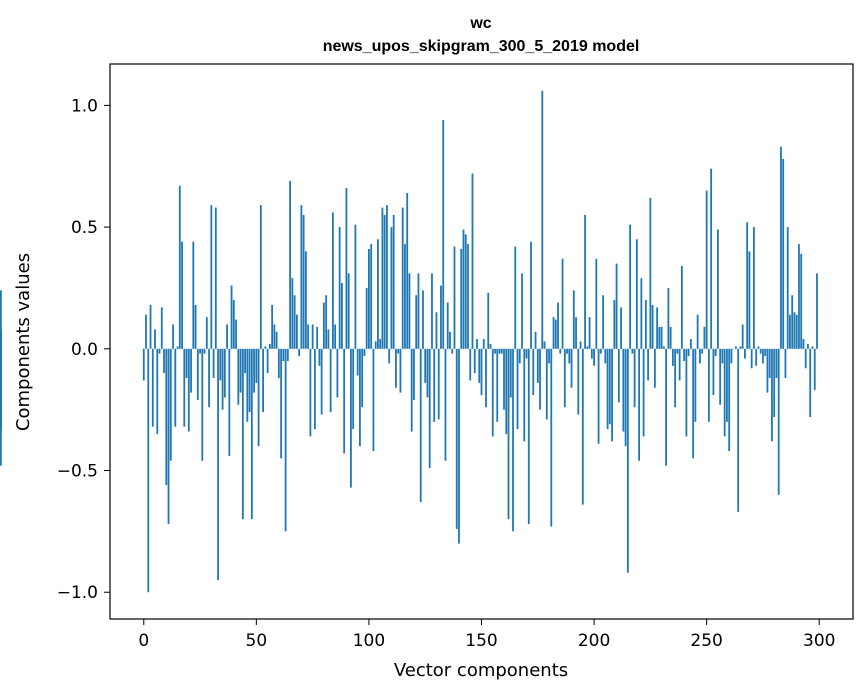 This screenshot has height=696, width=867. Describe the element at coordinates (84, 350) in the screenshot. I see `y-tick-label: 0.0` at that location.